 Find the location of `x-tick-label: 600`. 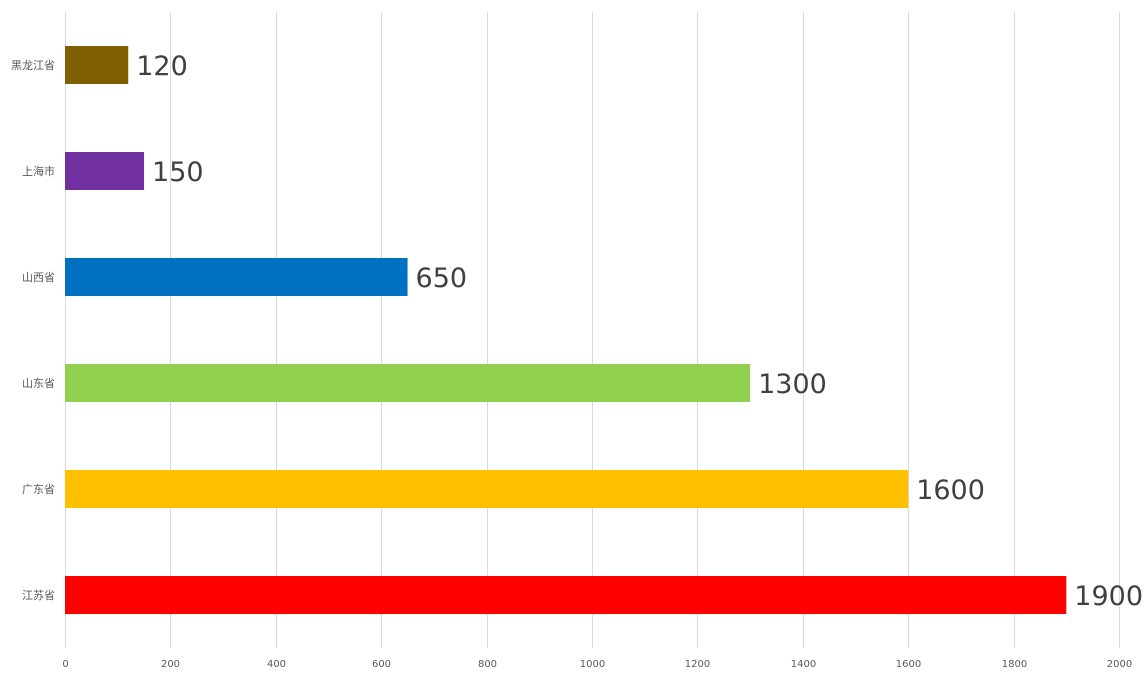

x-tick-label: 600 is located at coordinates (381, 664).